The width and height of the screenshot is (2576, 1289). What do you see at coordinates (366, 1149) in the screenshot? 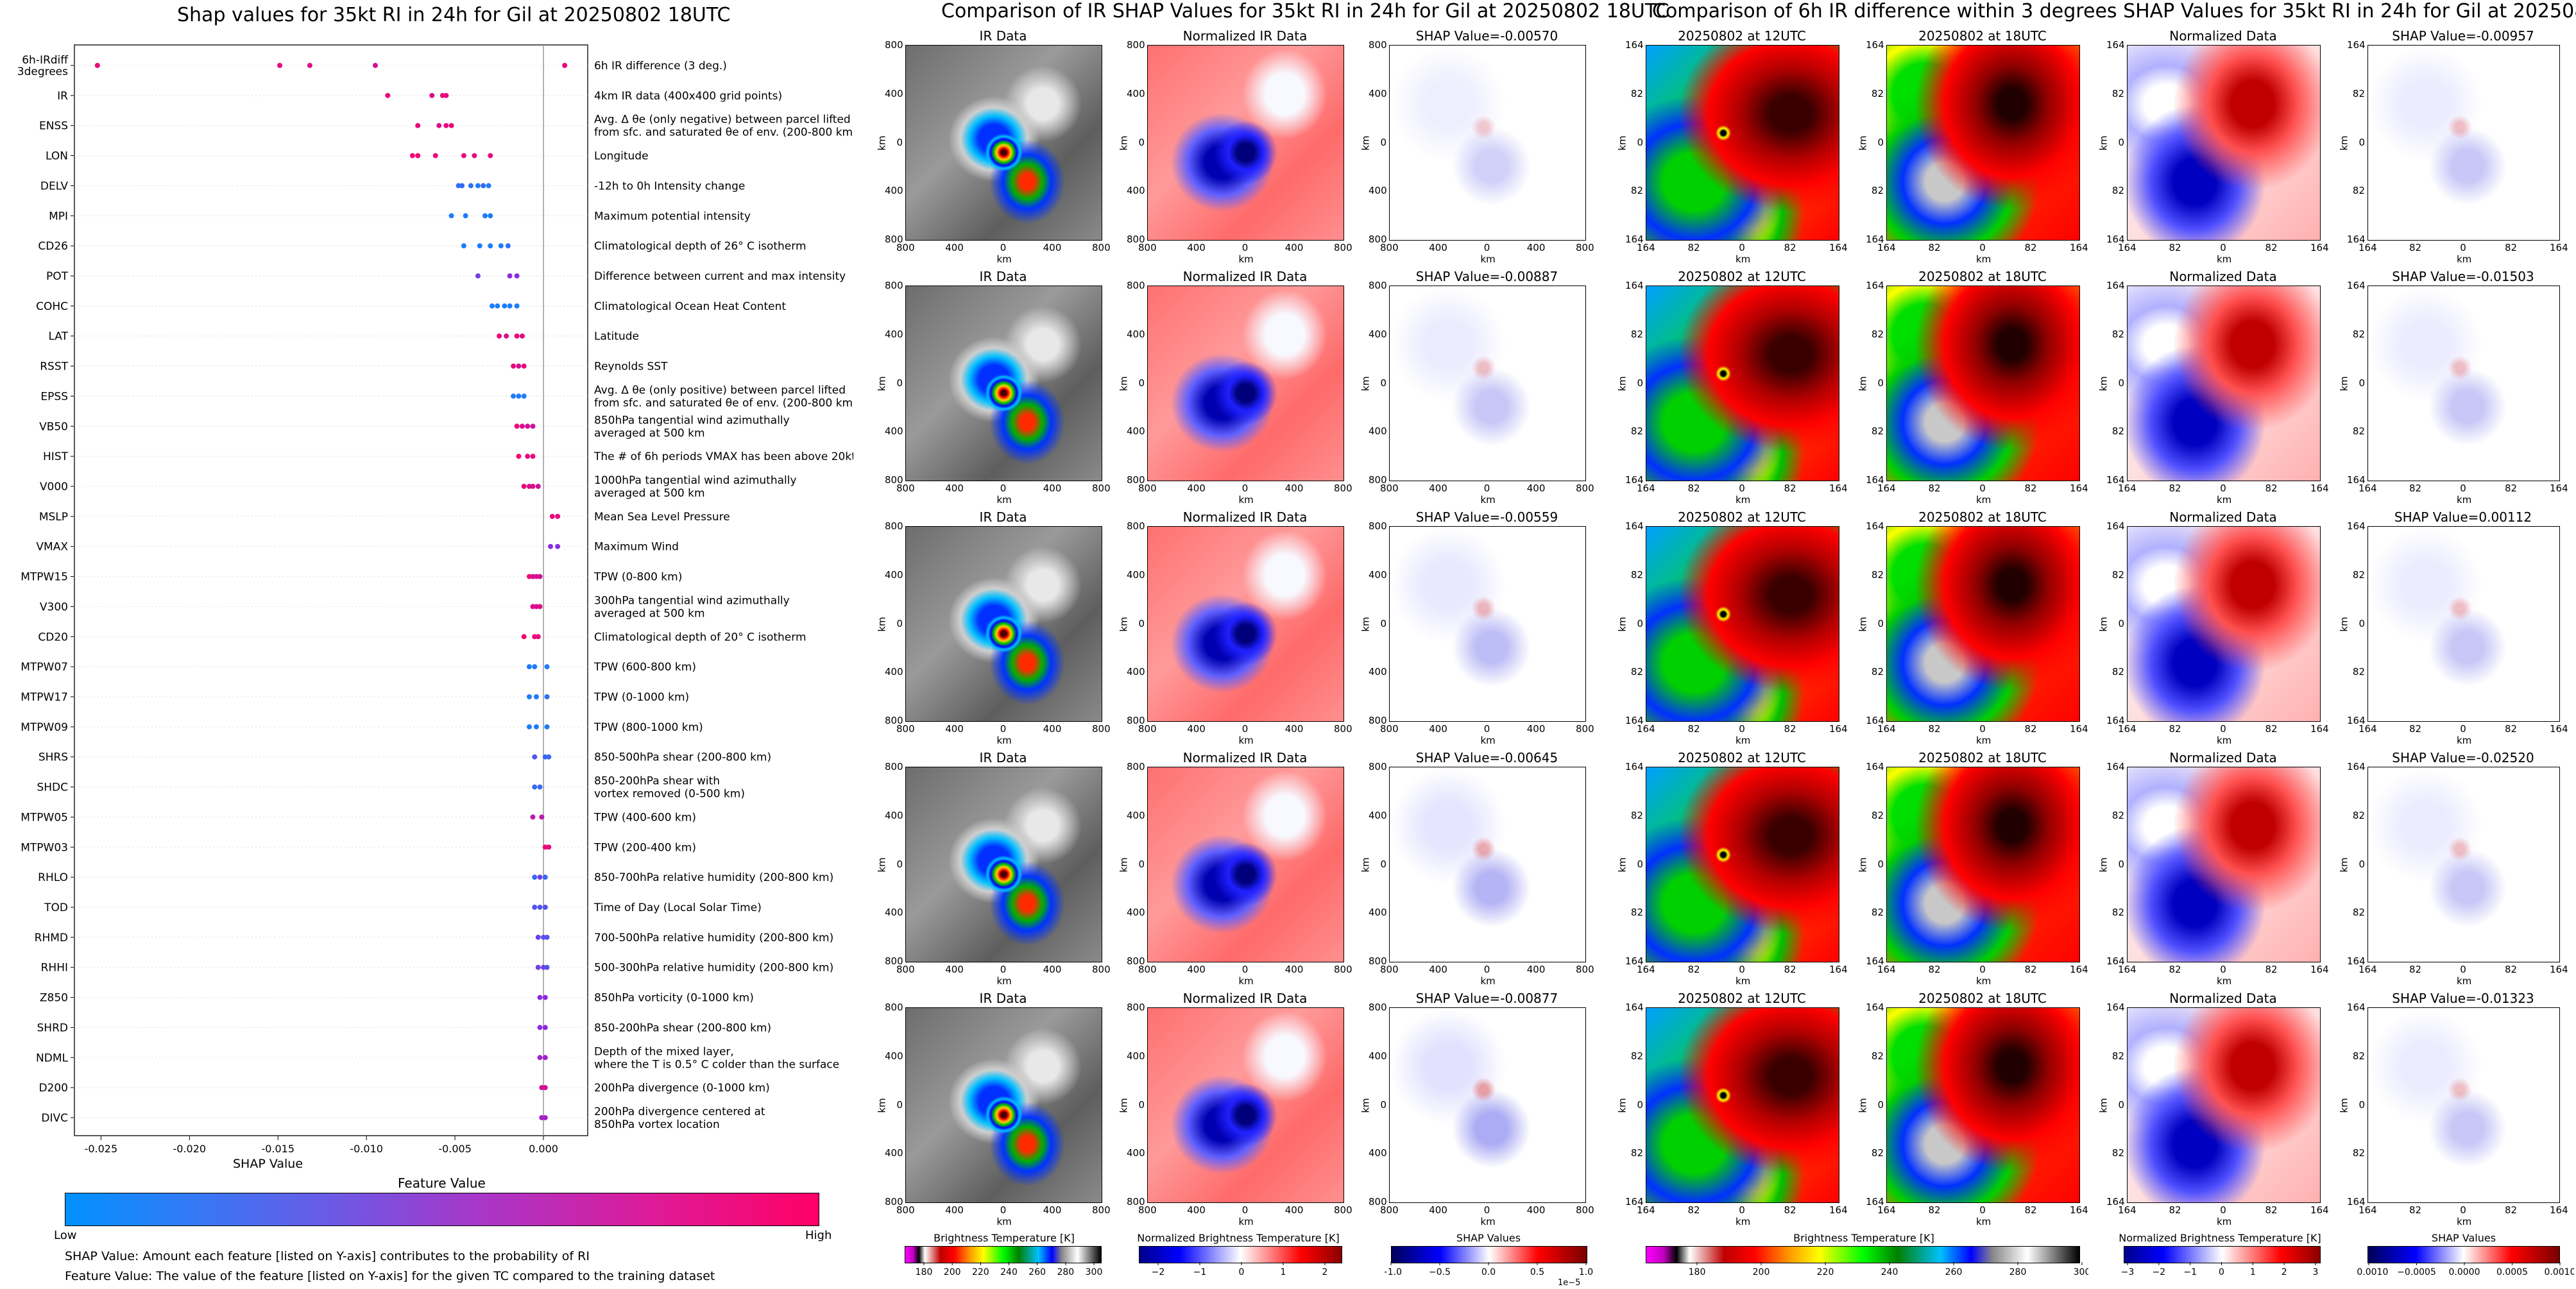
I see `x-tick-label: -0.010` at bounding box center [366, 1149].